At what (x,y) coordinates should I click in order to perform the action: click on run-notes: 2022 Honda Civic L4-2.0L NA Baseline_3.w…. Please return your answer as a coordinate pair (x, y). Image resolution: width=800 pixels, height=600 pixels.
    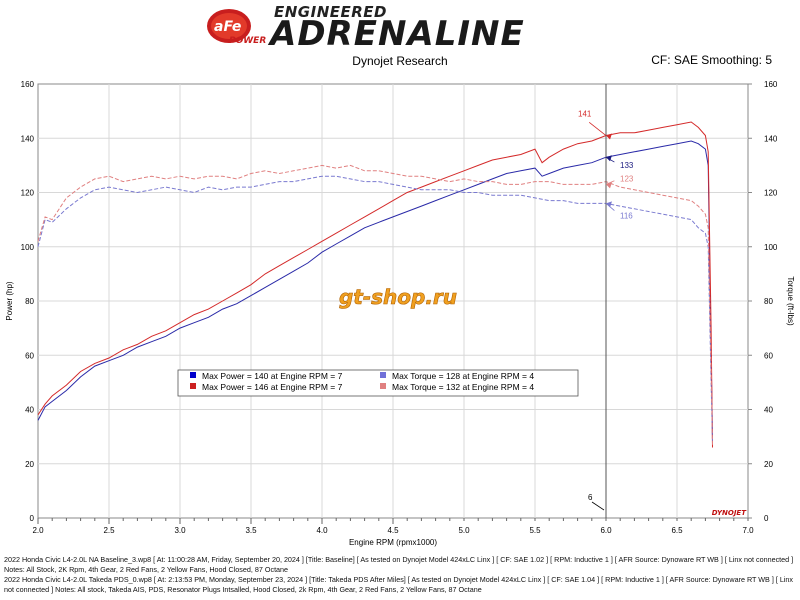
    Looking at the image, I should click on (401, 575).